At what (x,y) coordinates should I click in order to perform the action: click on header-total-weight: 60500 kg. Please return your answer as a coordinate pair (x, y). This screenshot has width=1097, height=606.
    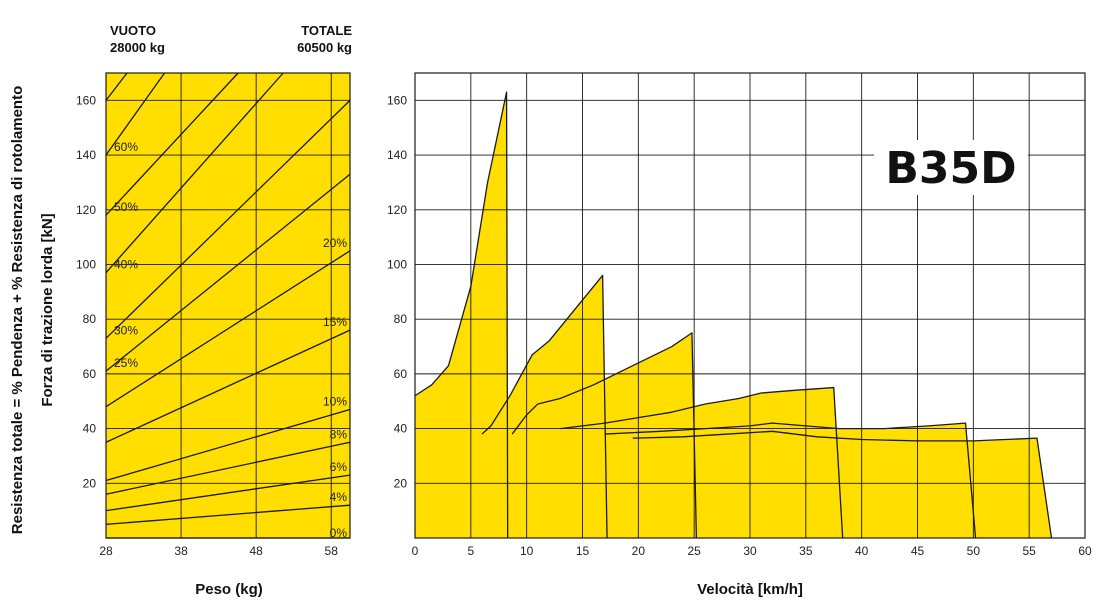
    Looking at the image, I should click on (324, 47).